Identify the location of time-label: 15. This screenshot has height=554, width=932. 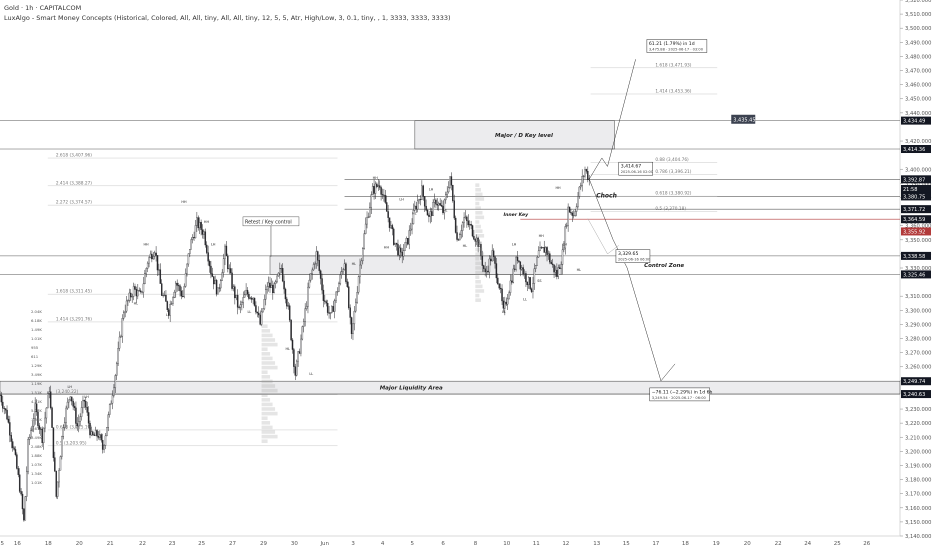
(626, 544).